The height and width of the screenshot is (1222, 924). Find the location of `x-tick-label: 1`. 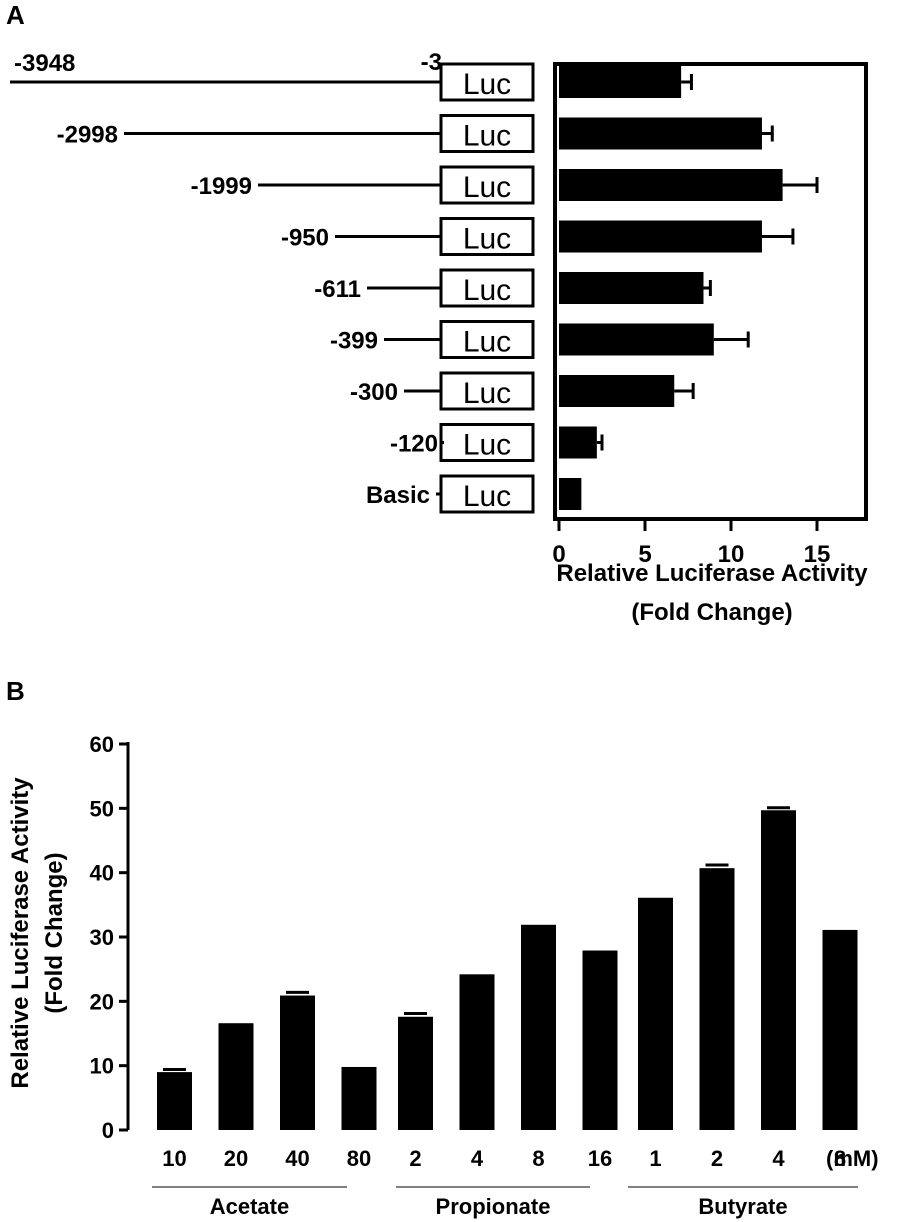

x-tick-label: 1 is located at coordinates (655, 1158).